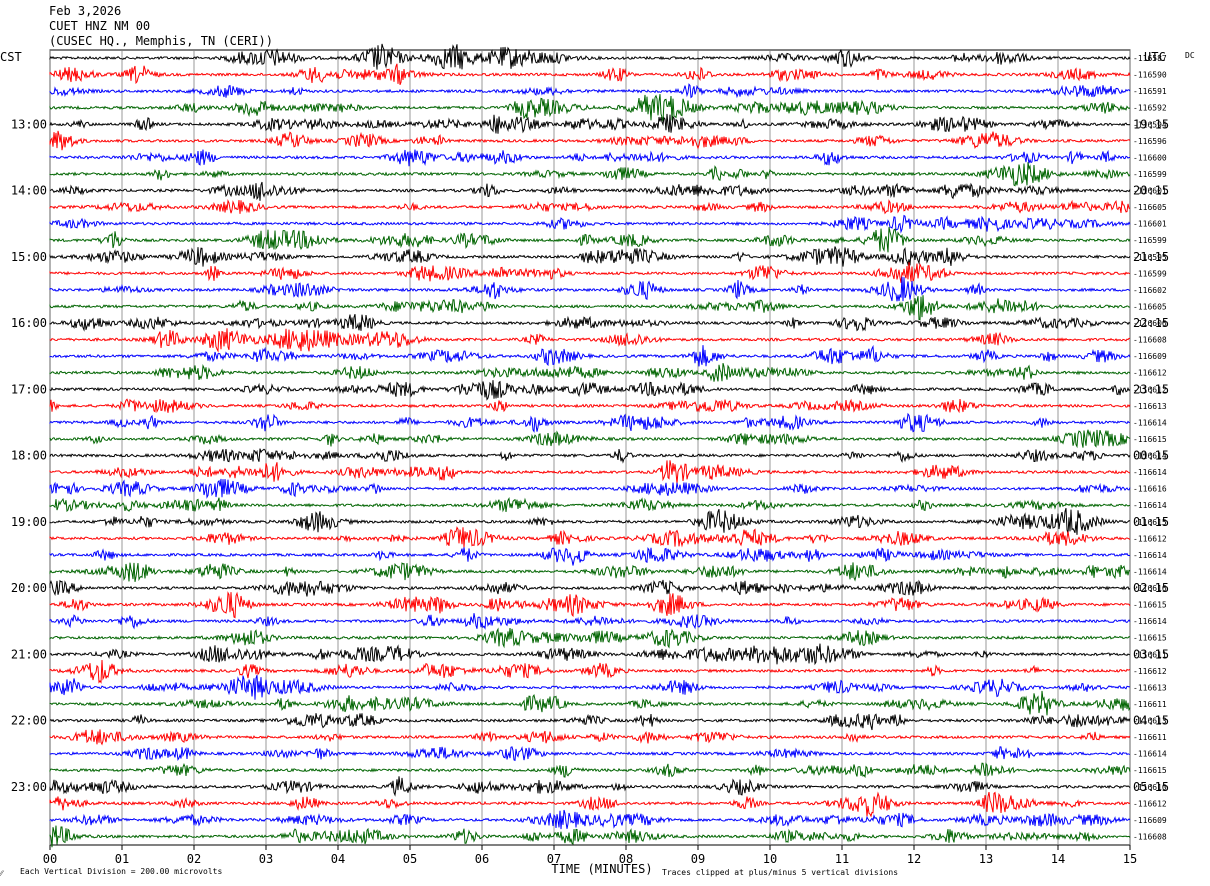 This screenshot has width=1210, height=886. What do you see at coordinates (2, 873) in the screenshot?
I see `footer-mark: ⁄⁄` at bounding box center [2, 873].